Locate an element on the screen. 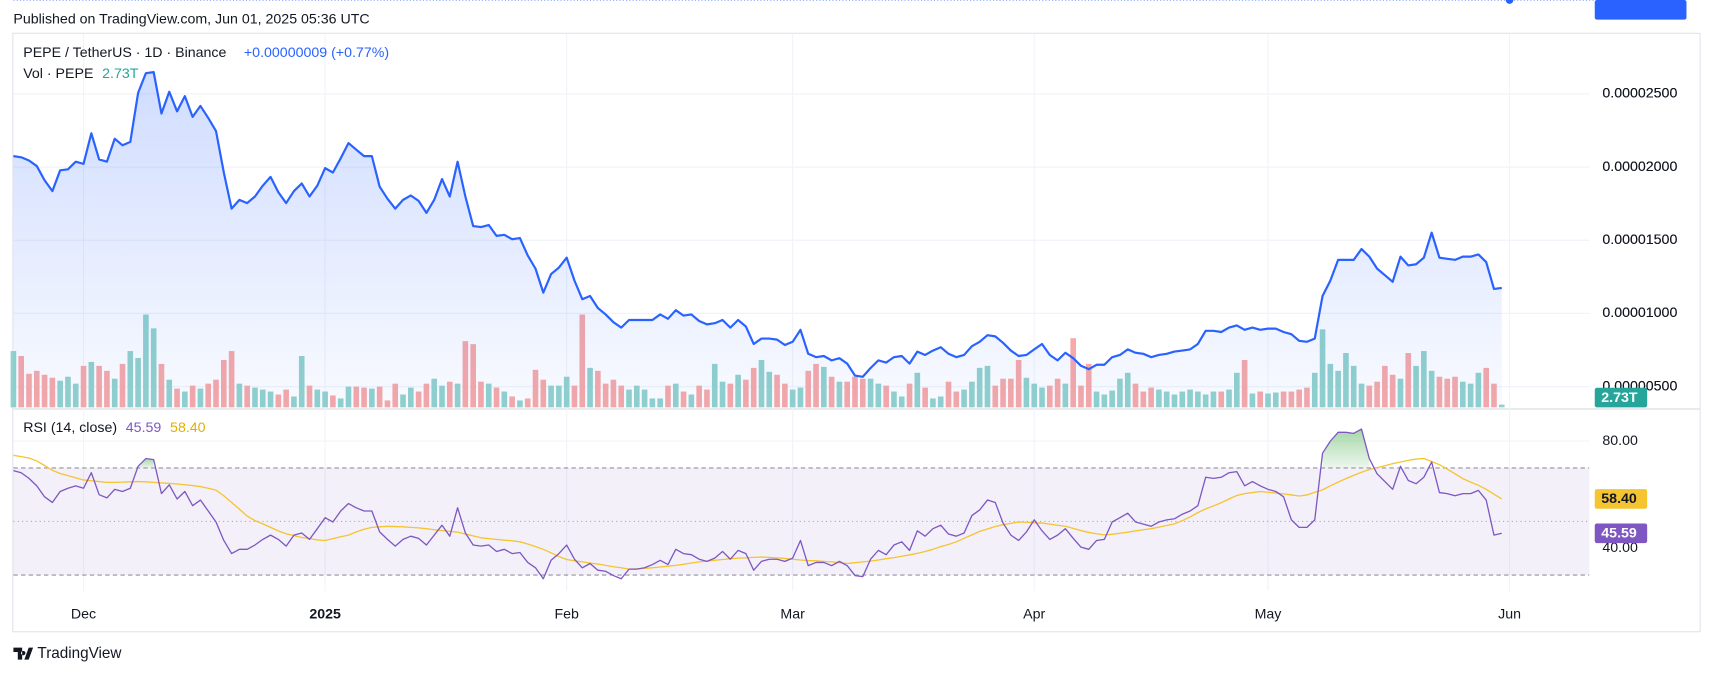  volume-tag-bg is located at coordinates (1621, 397).